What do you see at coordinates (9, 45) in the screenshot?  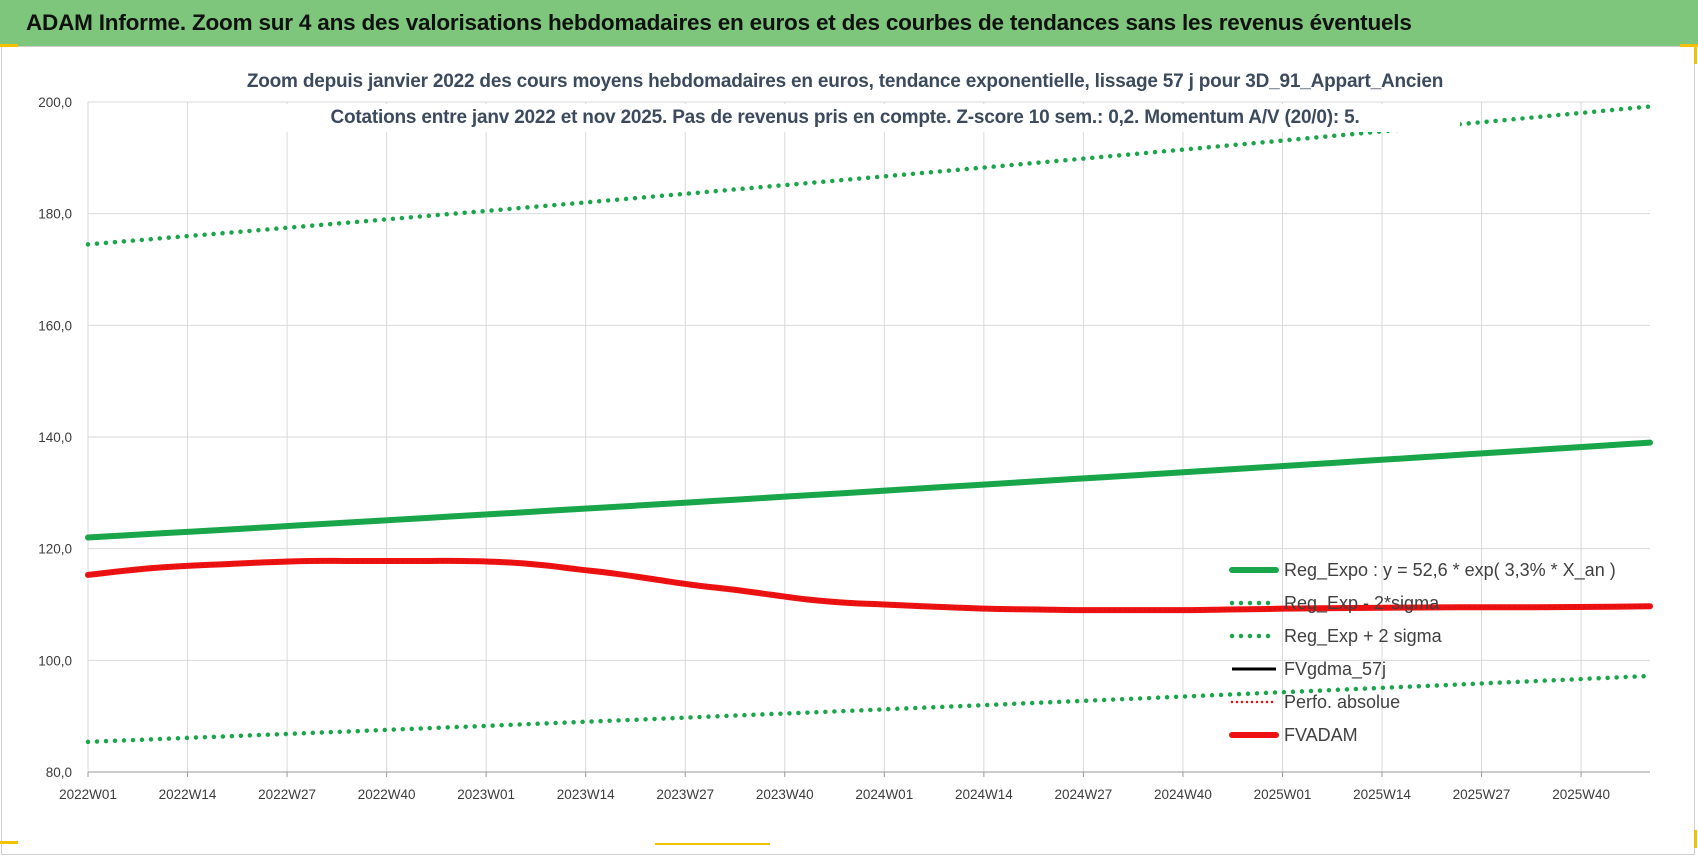 I see `frame-corner-top-left` at bounding box center [9, 45].